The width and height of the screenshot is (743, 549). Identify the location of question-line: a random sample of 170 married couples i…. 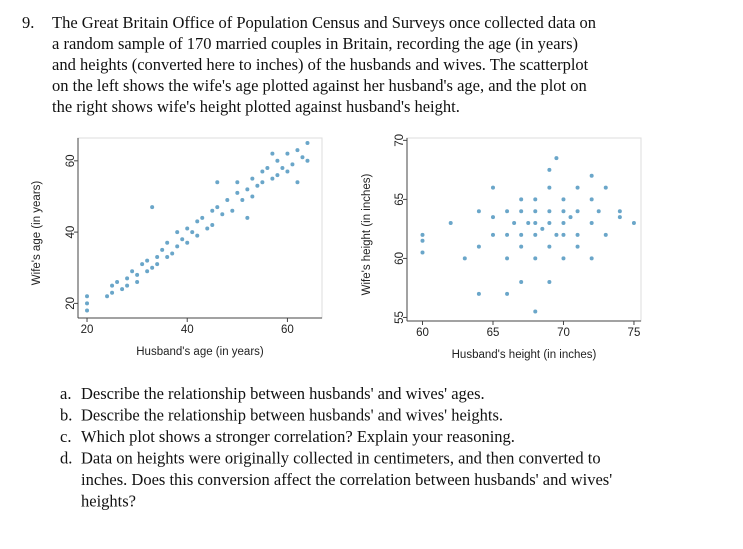
(315, 43).